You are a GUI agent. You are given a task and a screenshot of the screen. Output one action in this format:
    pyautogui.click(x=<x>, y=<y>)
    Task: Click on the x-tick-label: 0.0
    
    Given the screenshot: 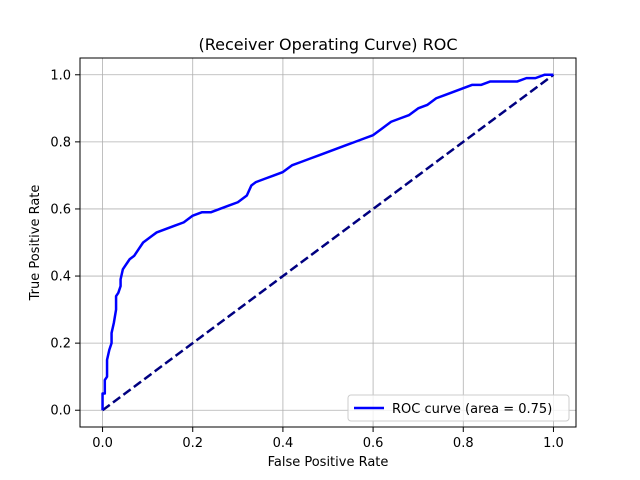 What is the action you would take?
    pyautogui.click(x=102, y=443)
    